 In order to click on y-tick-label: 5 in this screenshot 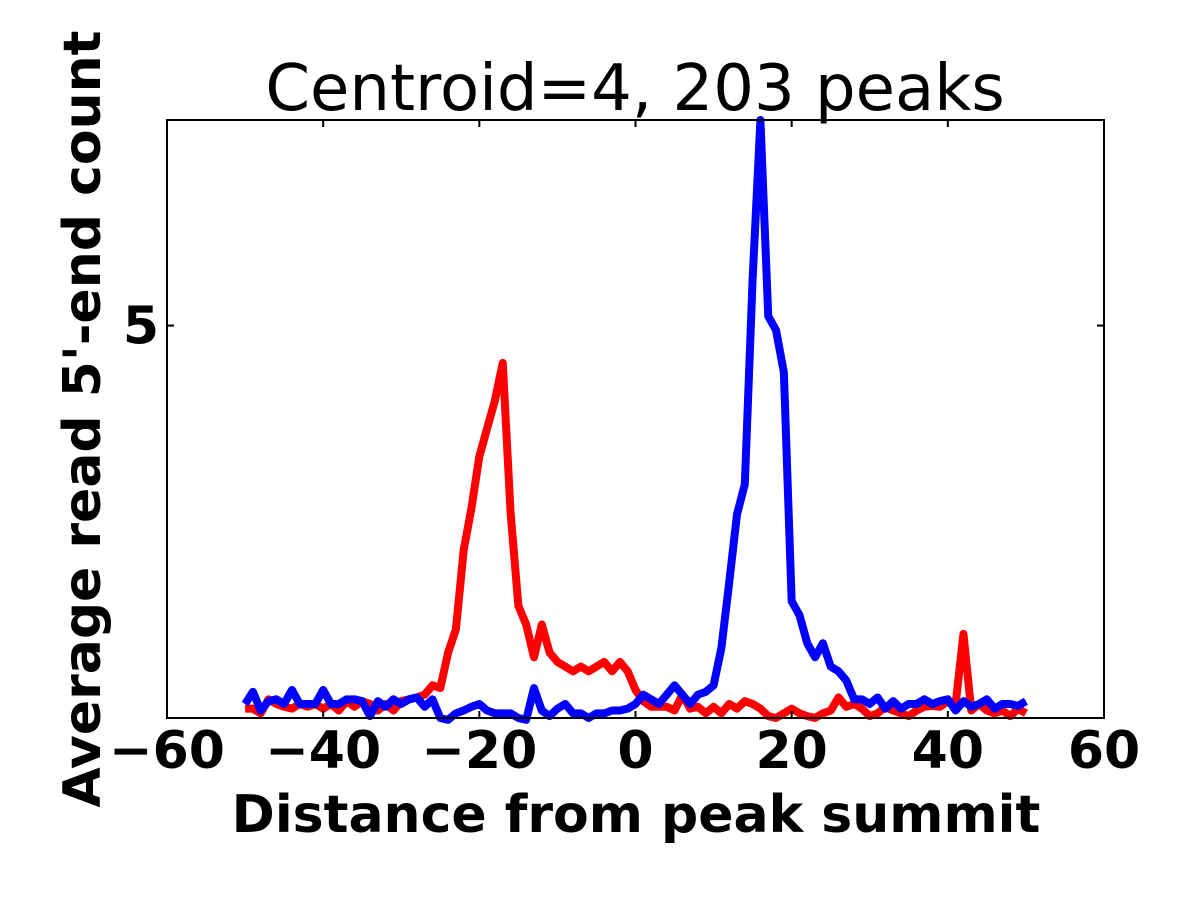, I will do `click(141, 327)`.